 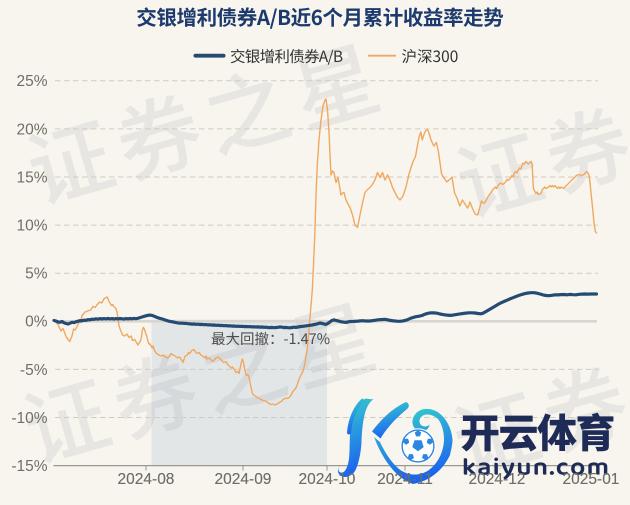 What do you see at coordinates (36, 274) in the screenshot?
I see `svg-text: 5%` at bounding box center [36, 274].